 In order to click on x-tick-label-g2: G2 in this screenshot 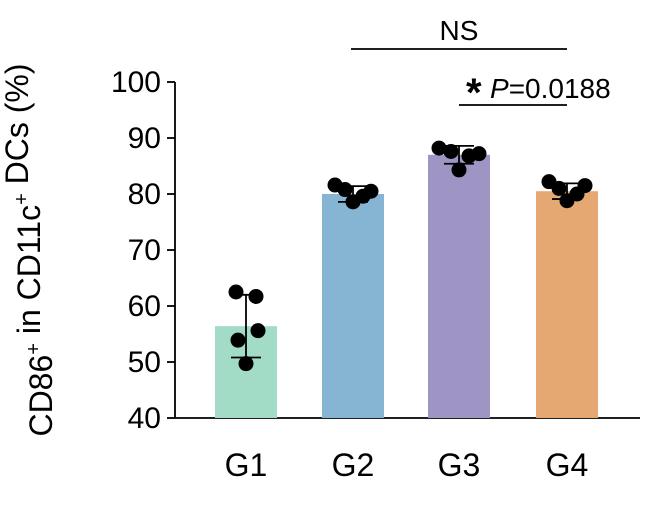, I will do `click(353, 465)`.